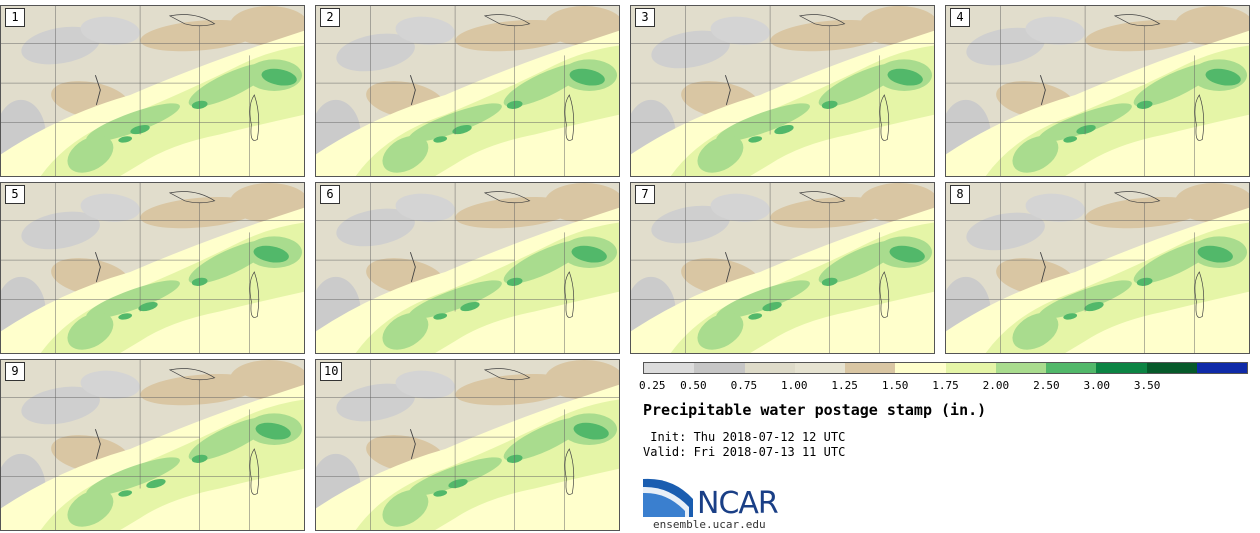 Image resolution: width=1260 pixels, height=533 pixels. Describe the element at coordinates (709, 524) in the screenshot. I see `logo-url: ensemble.ucar.edu` at that location.